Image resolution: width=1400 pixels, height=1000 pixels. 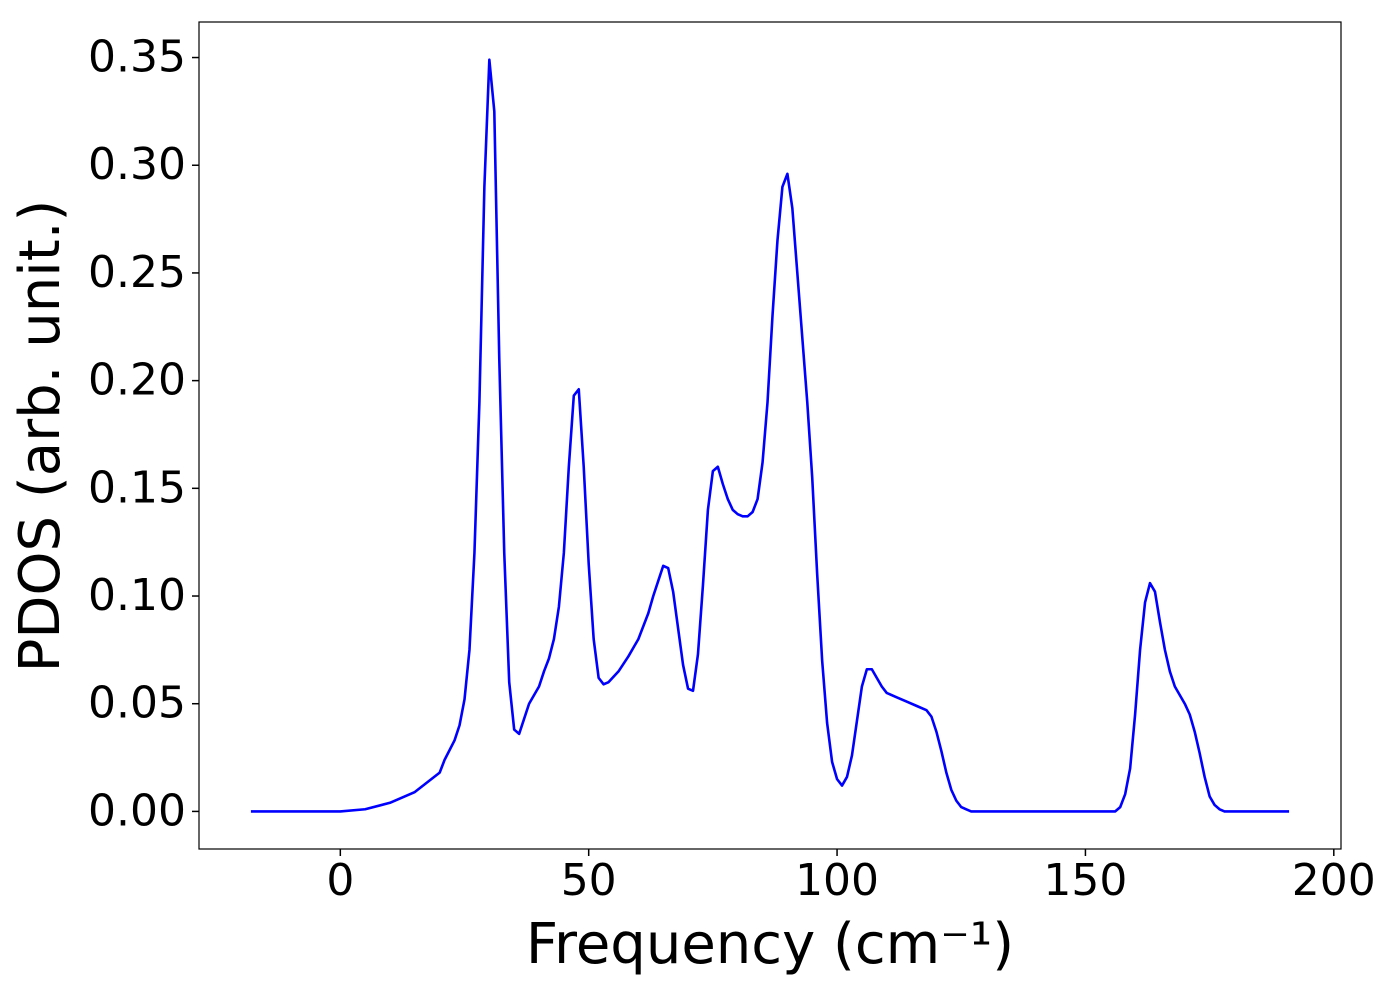 What do you see at coordinates (137, 810) in the screenshot?
I see `y-tick-label: 0.00` at bounding box center [137, 810].